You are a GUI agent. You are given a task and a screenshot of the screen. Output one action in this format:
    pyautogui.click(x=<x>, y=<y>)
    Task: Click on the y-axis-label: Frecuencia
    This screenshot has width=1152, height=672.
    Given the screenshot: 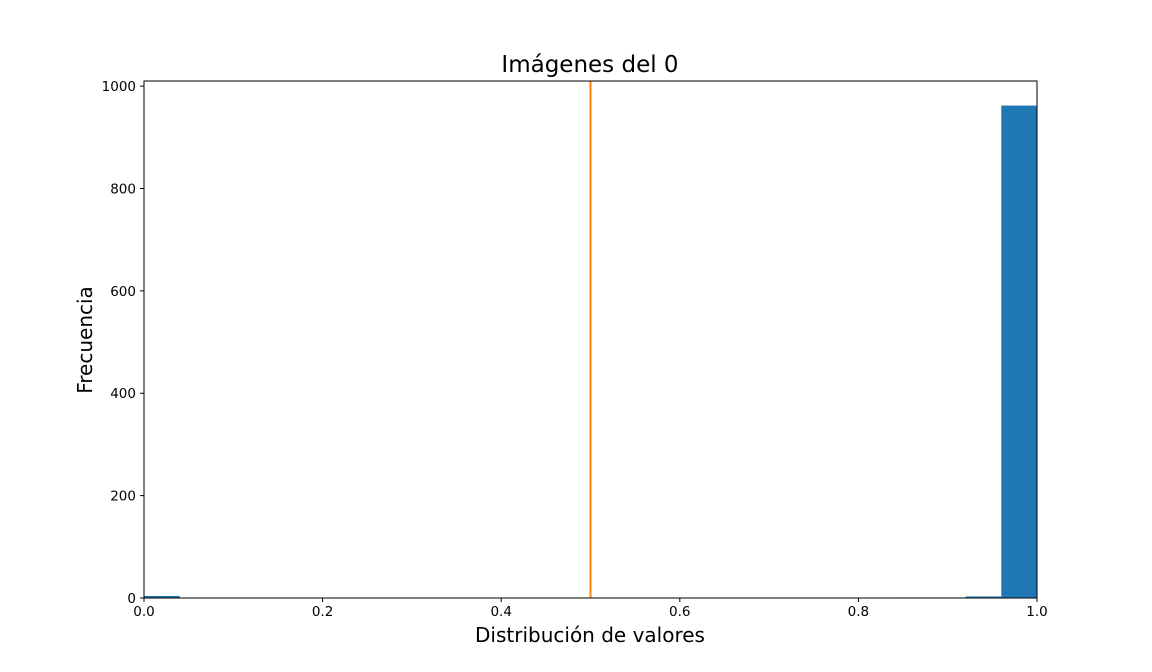 What is the action you would take?
    pyautogui.click(x=85, y=340)
    